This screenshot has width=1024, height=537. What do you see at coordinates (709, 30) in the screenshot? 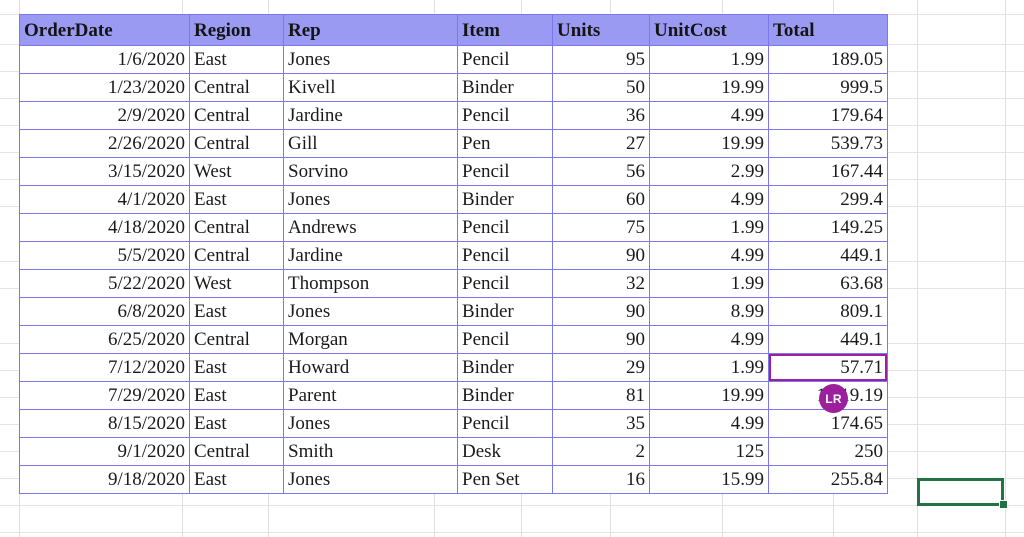
I see `column-header-unitcost: UnitCost` at bounding box center [709, 30].